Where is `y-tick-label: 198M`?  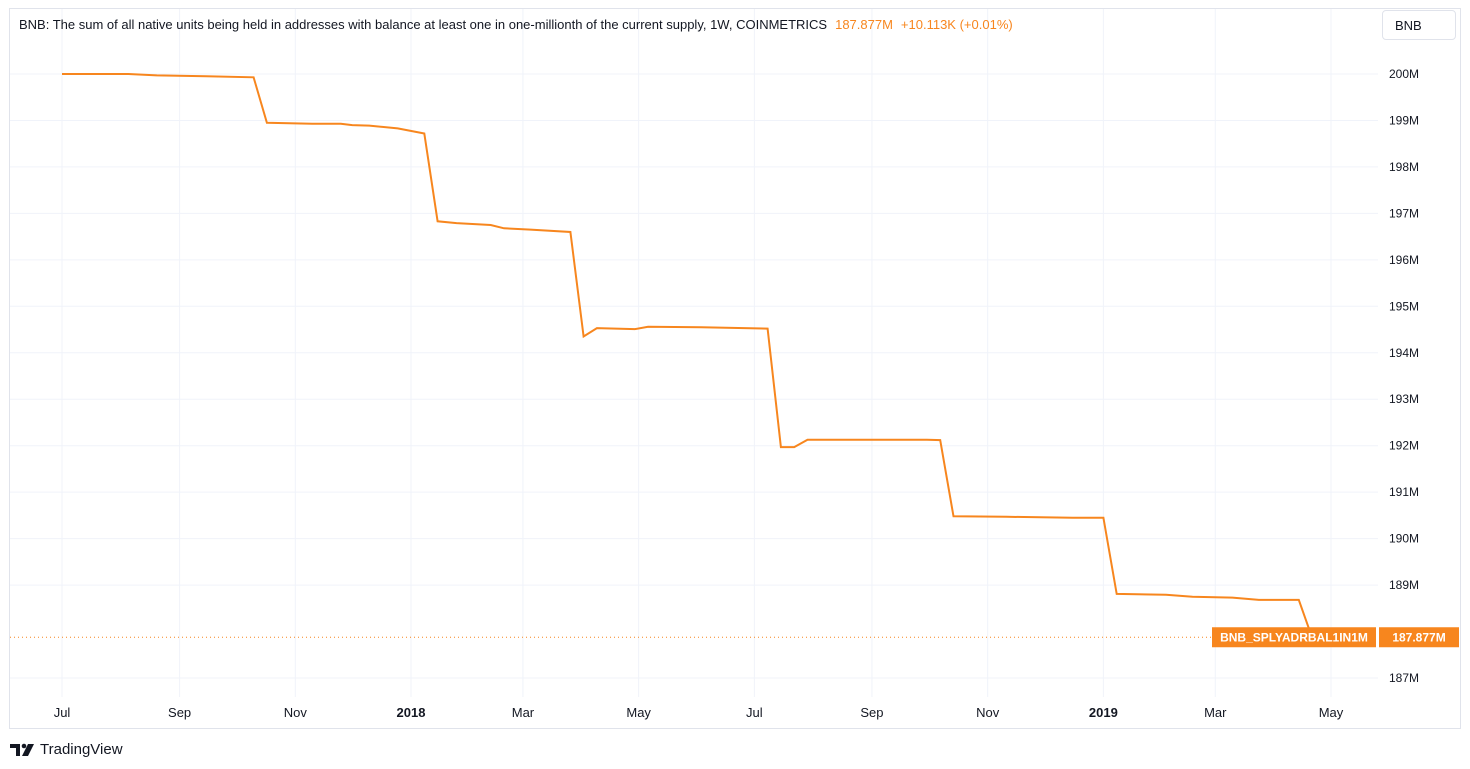 y-tick-label: 198M is located at coordinates (1404, 167).